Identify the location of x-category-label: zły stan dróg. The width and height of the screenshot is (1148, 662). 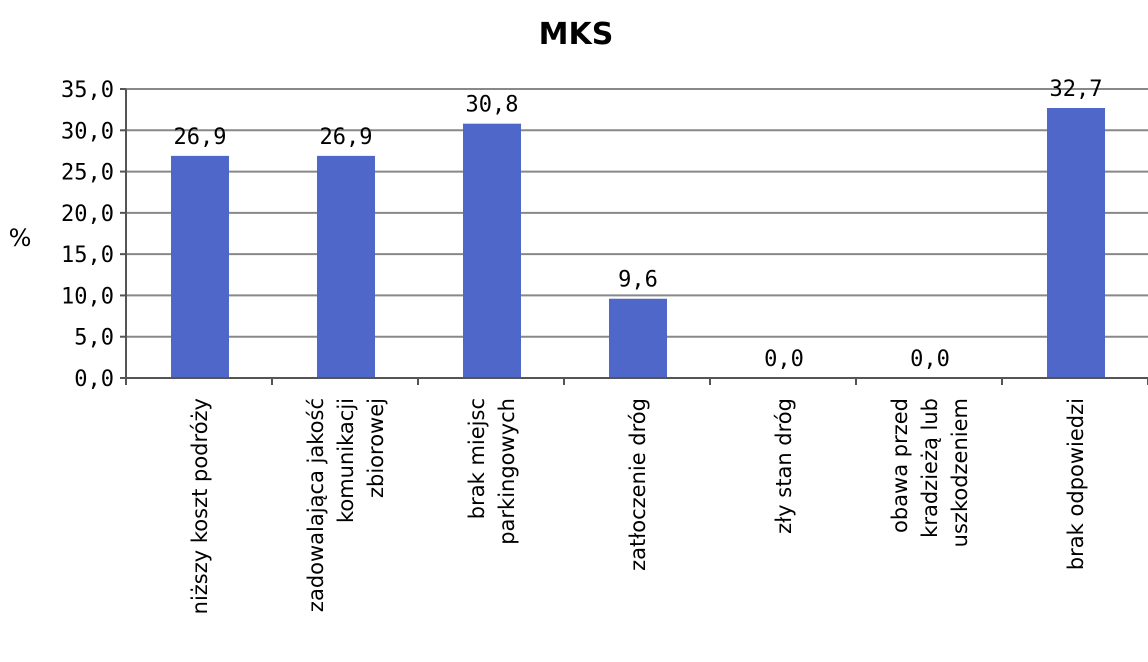
(784, 466).